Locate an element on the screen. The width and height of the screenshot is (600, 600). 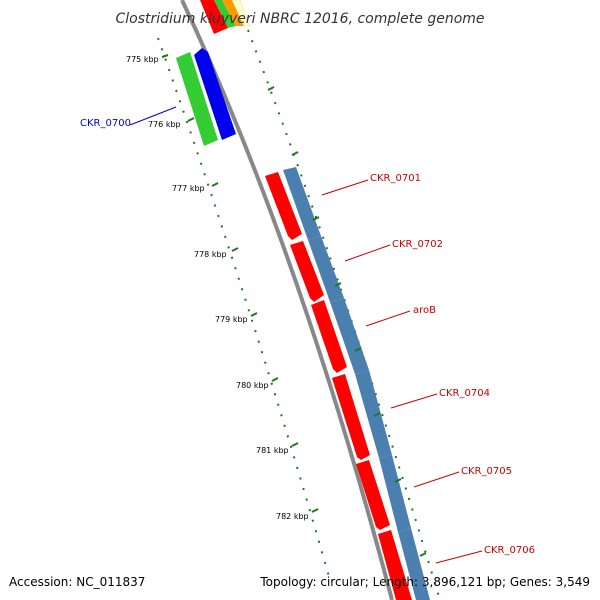
gene-arob is located at coordinates (329, 336).